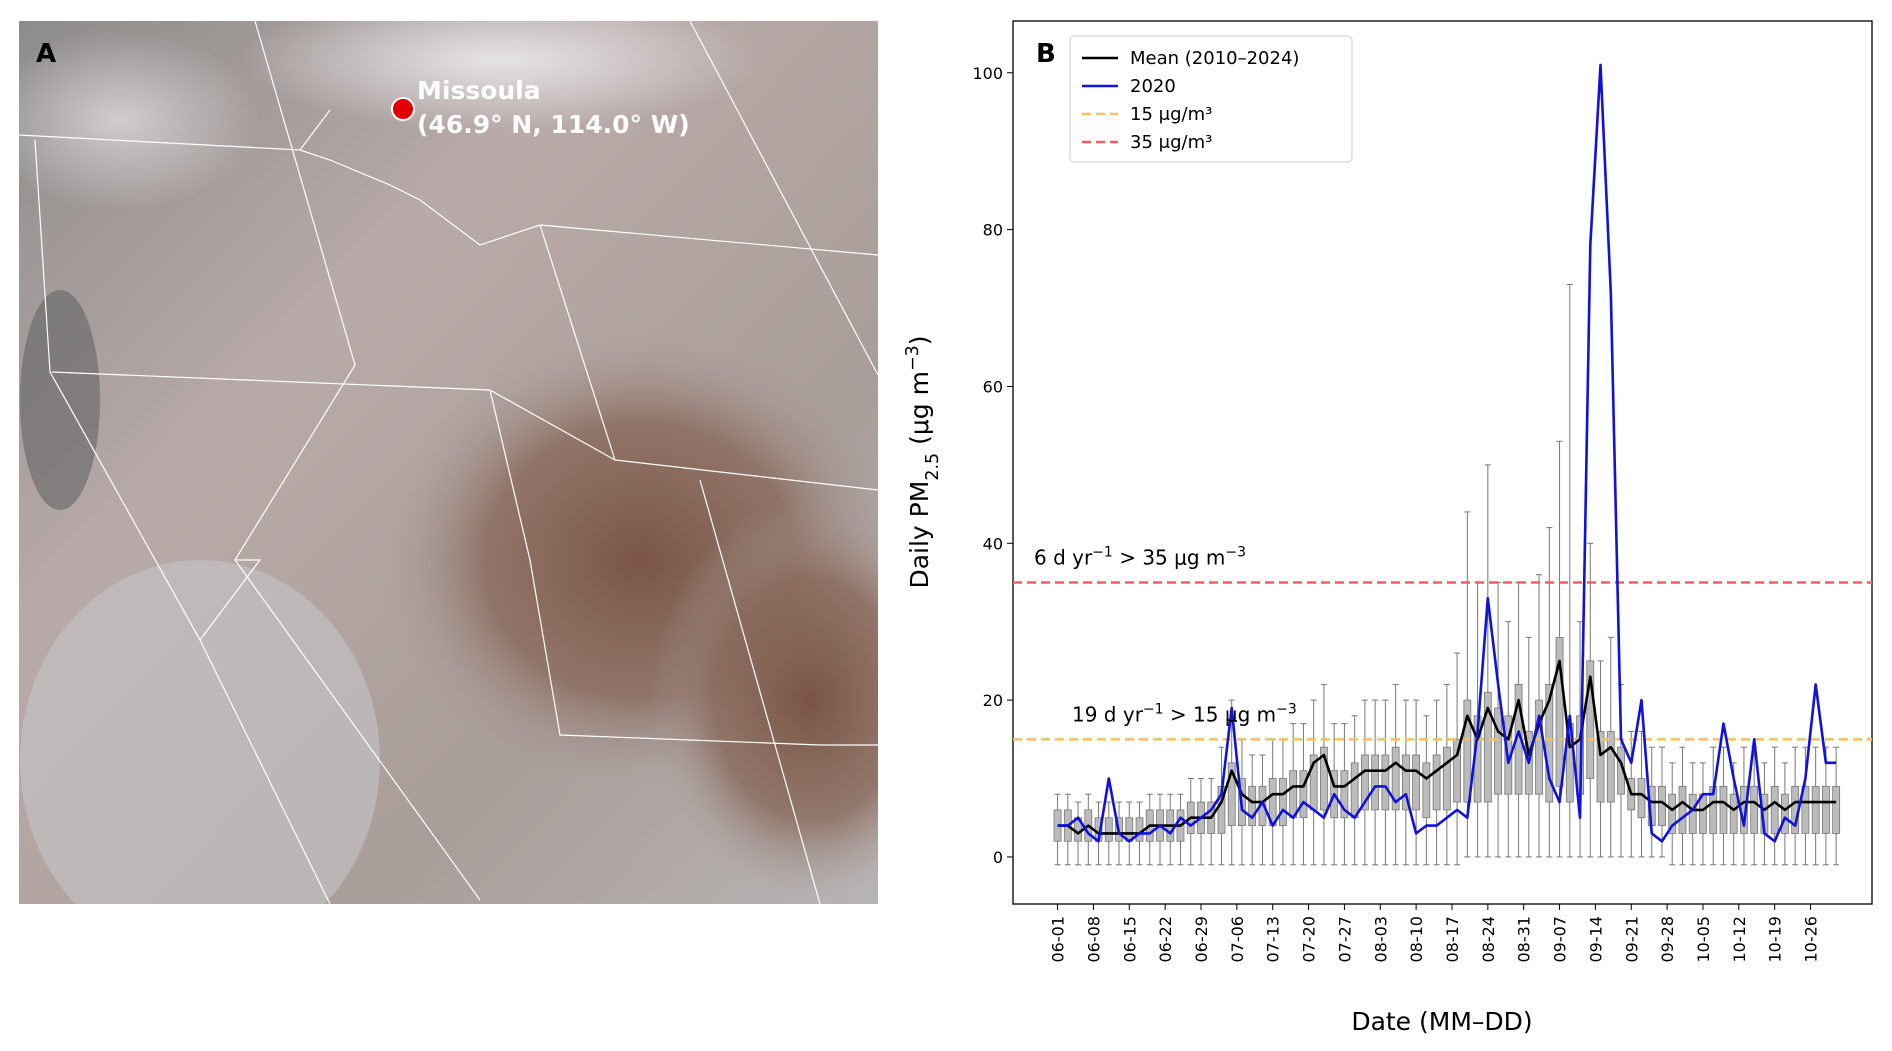 The width and height of the screenshot is (1892, 1051). I want to click on x-tick-label: 07-06, so click(1237, 939).